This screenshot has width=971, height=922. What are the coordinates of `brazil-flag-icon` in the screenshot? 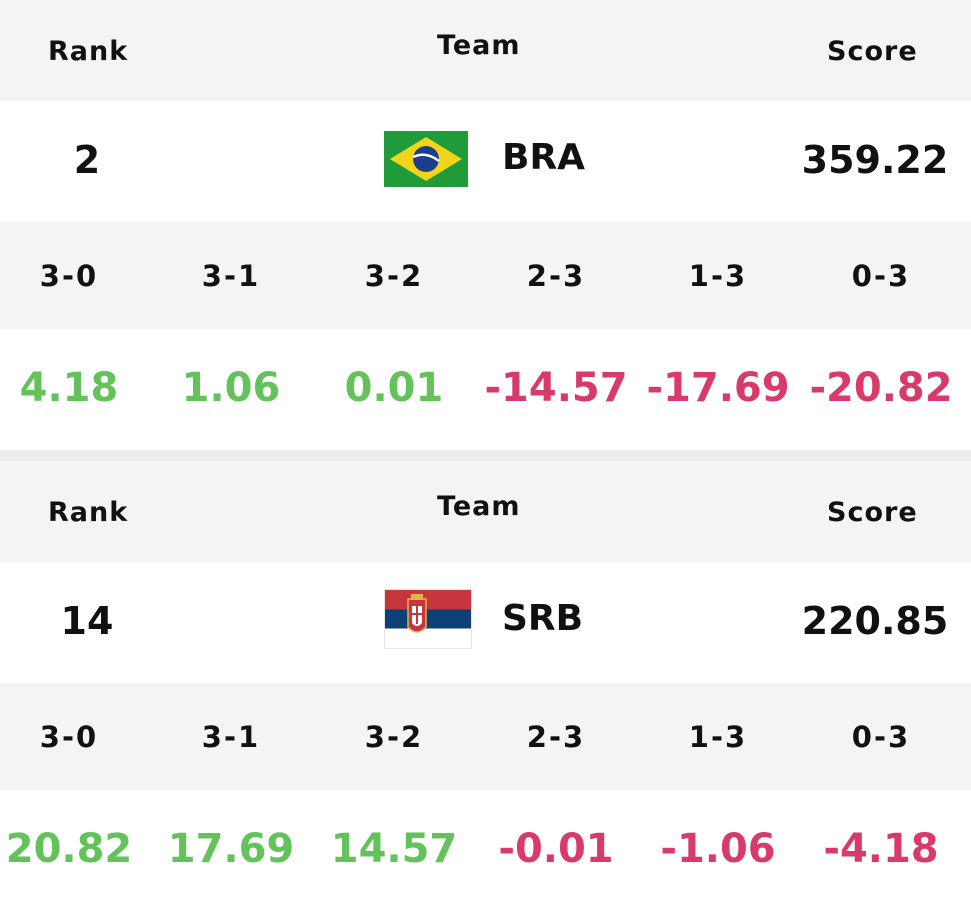 It's located at (426, 159).